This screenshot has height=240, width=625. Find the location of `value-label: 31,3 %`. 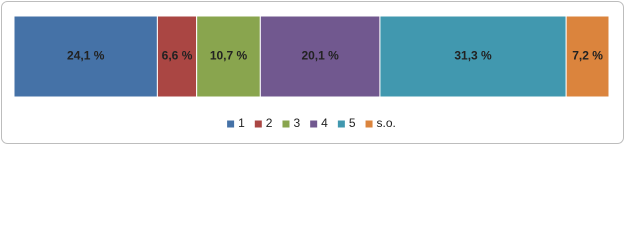

value-label: 31,3 % is located at coordinates (473, 56).